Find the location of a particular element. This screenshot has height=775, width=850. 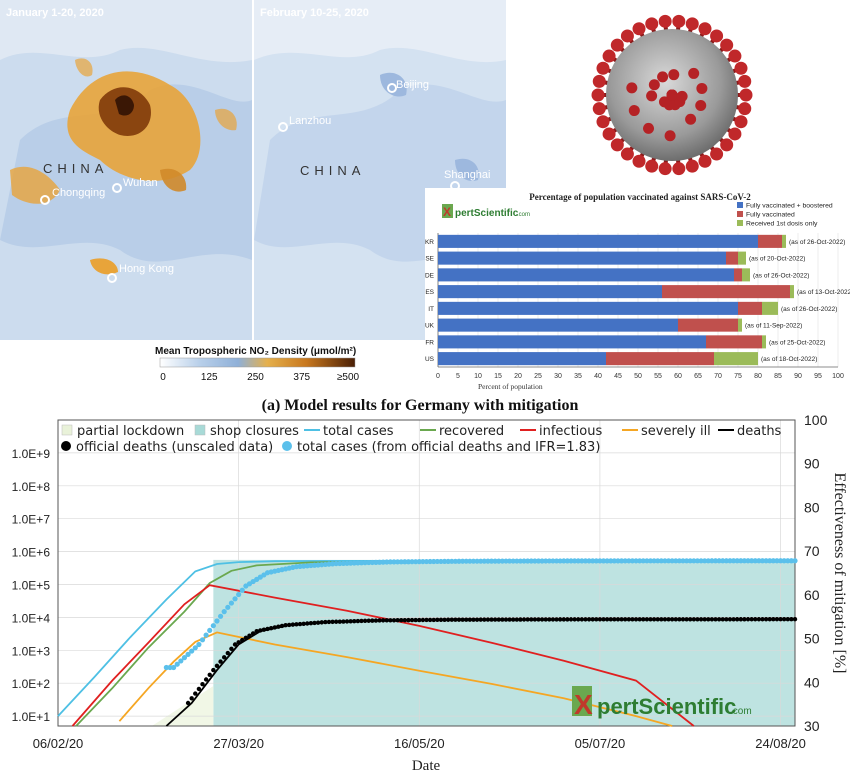

vaccination-note-us: (as of 18-Oct-2022) is located at coordinates (789, 359).